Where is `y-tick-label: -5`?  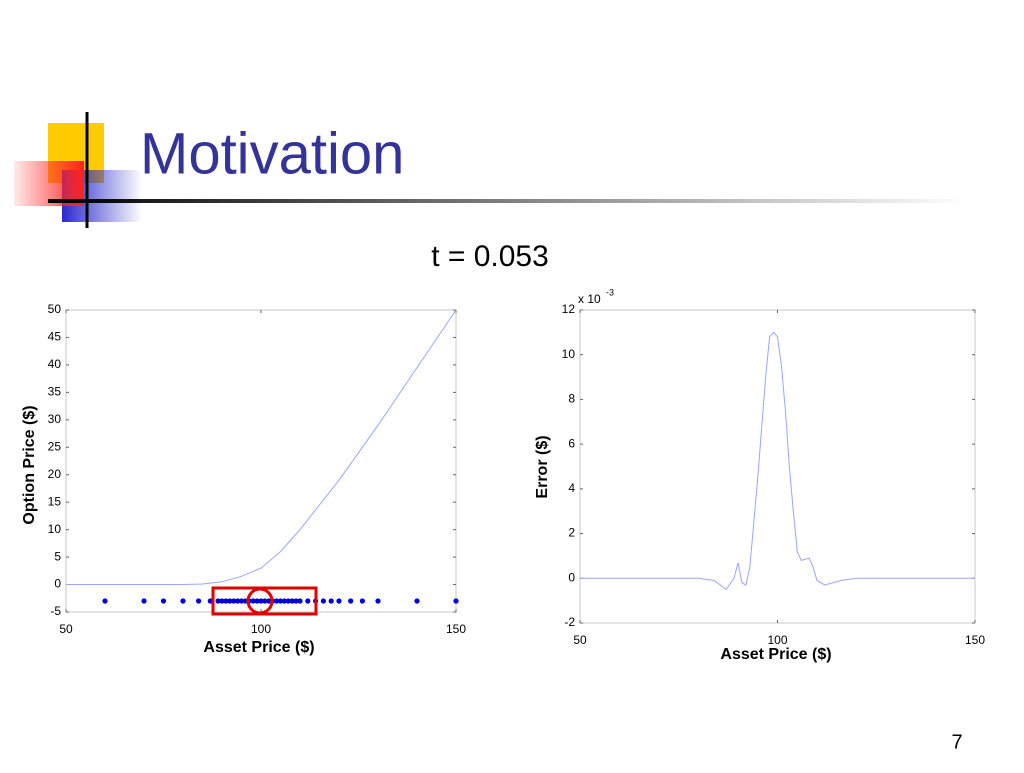
y-tick-label: -5 is located at coordinates (55, 611).